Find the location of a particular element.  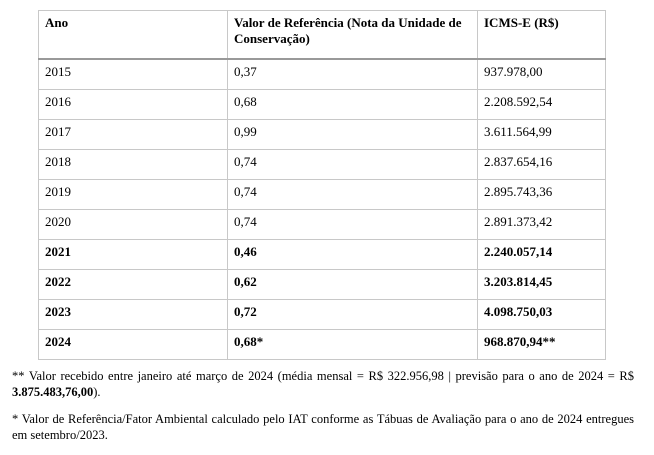

table-row: 2020 0,74 2.891.373,42 is located at coordinates (322, 224).